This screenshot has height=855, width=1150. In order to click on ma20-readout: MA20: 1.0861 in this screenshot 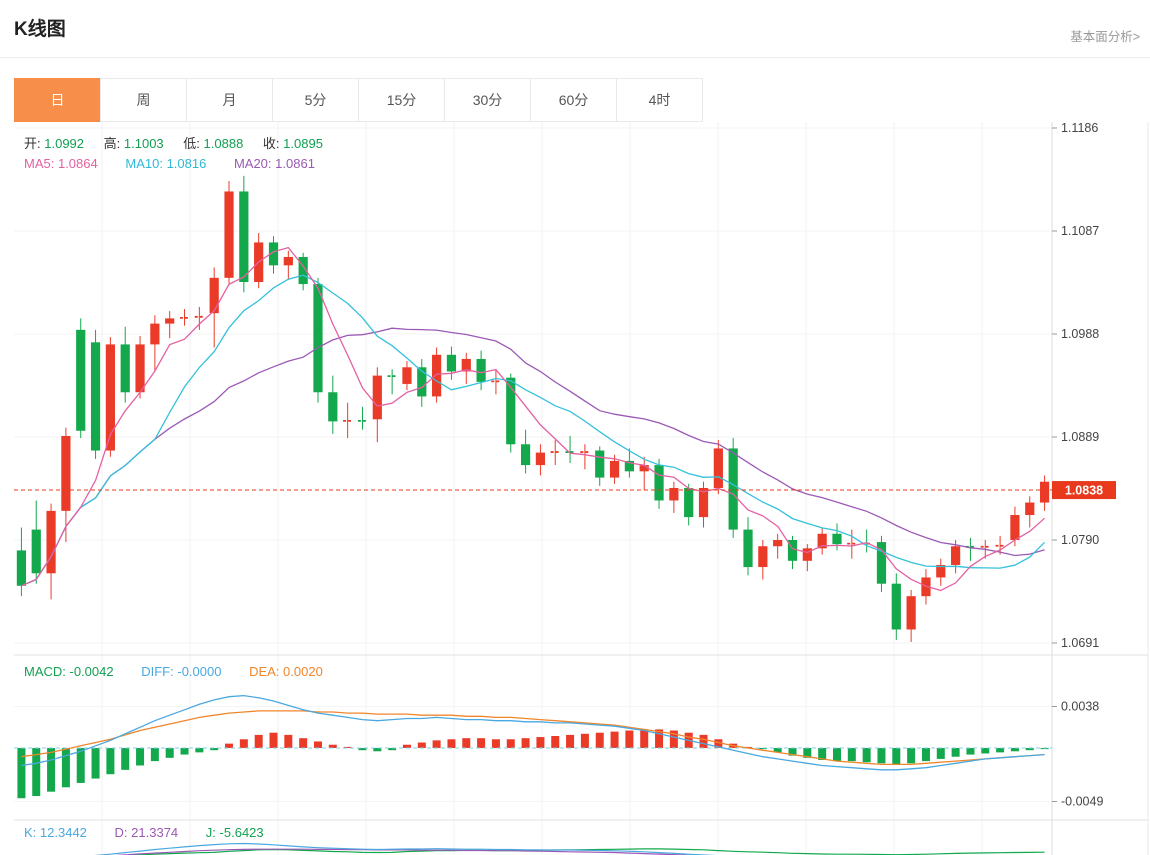, I will do `click(274, 163)`.